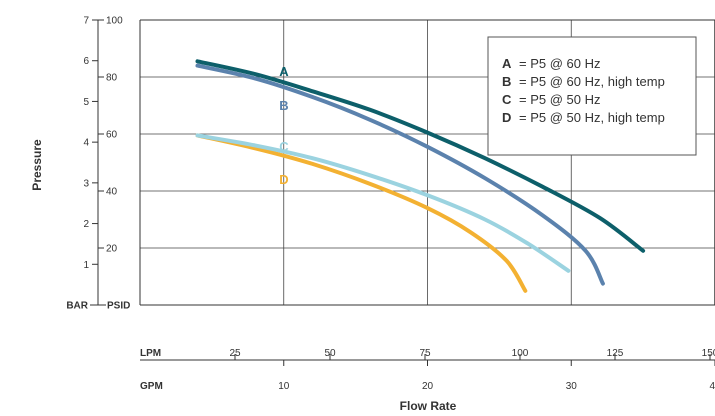 This screenshot has height=416, width=715. What do you see at coordinates (283, 105) in the screenshot?
I see `curve-label-b: B` at bounding box center [283, 105].